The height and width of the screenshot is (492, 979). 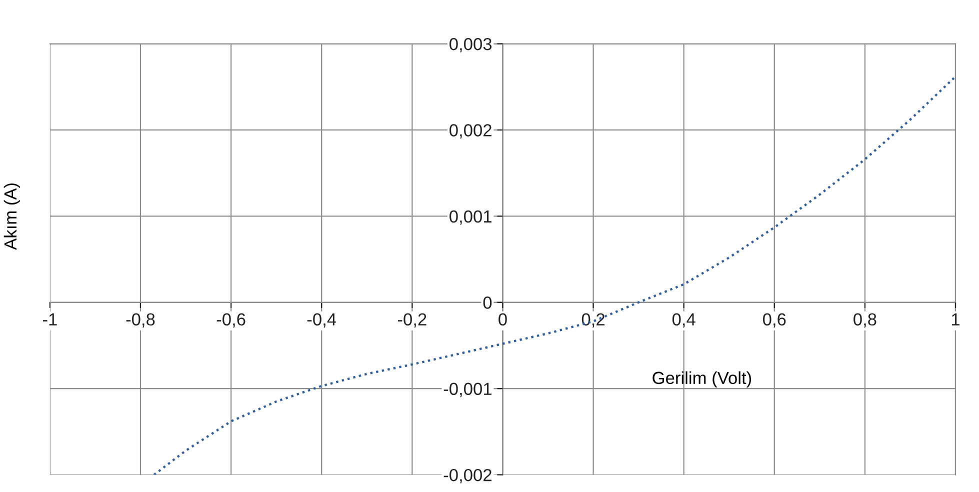 What do you see at coordinates (412, 320) in the screenshot?
I see `x-tick-label: -0,2` at bounding box center [412, 320].